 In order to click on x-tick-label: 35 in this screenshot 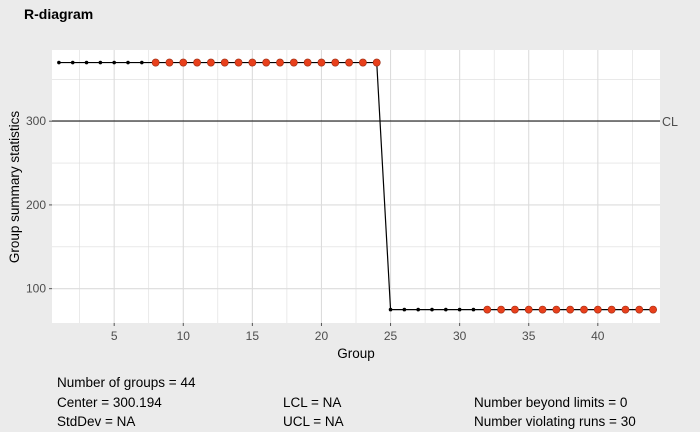, I will do `click(529, 336)`.